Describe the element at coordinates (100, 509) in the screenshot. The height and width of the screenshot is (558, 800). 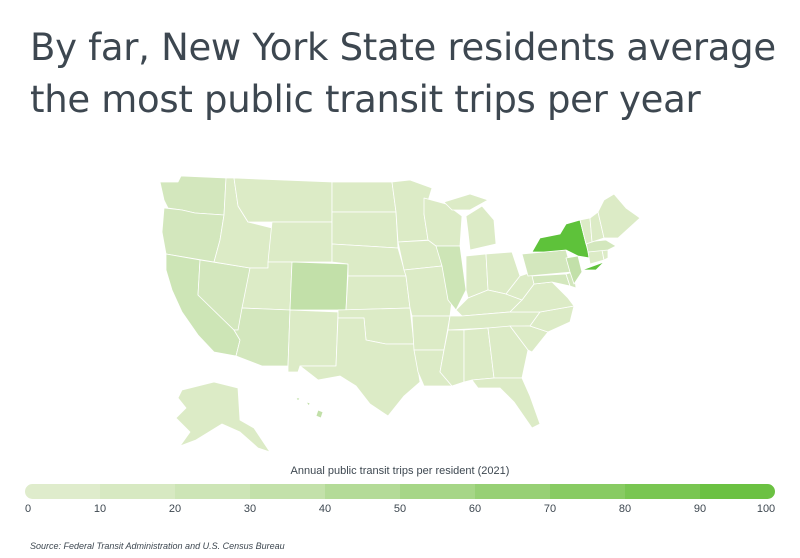
I see `legend-tick: 10` at that location.